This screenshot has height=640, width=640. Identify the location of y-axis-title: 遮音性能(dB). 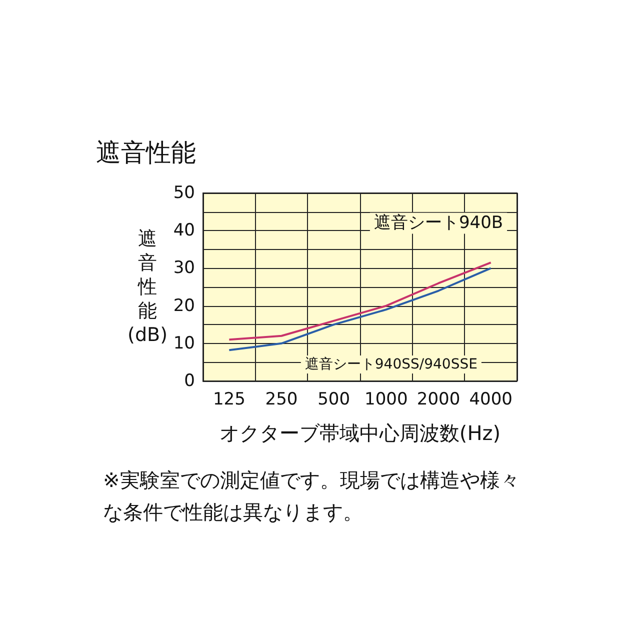
(148, 287).